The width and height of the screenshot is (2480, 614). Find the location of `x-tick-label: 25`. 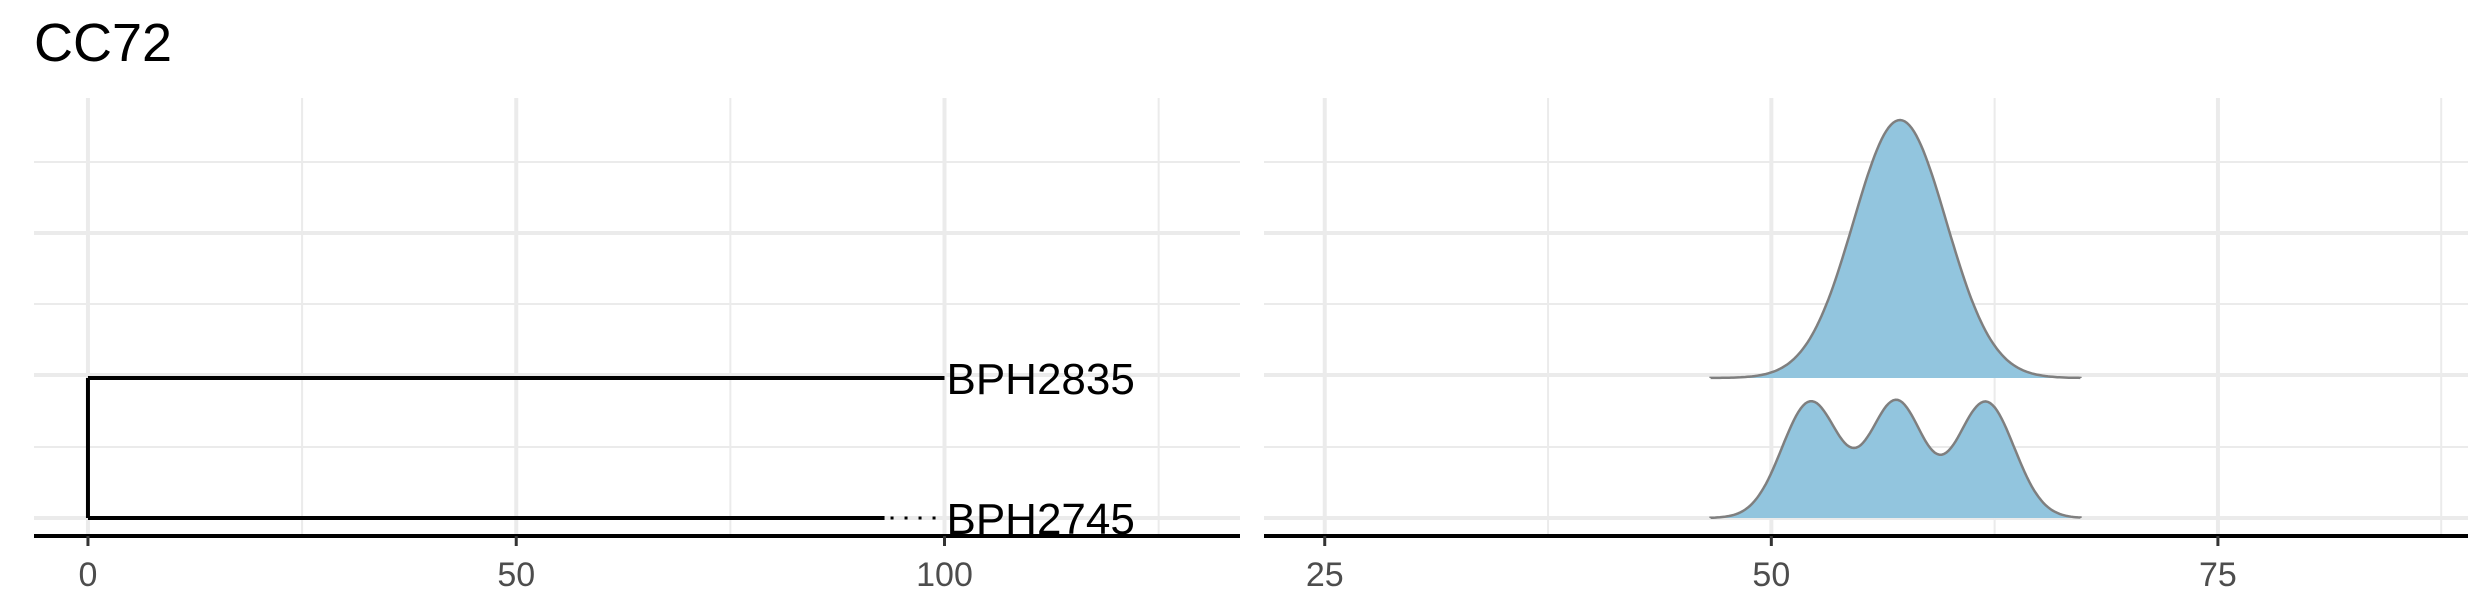

x-tick-label: 25 is located at coordinates (1325, 575).